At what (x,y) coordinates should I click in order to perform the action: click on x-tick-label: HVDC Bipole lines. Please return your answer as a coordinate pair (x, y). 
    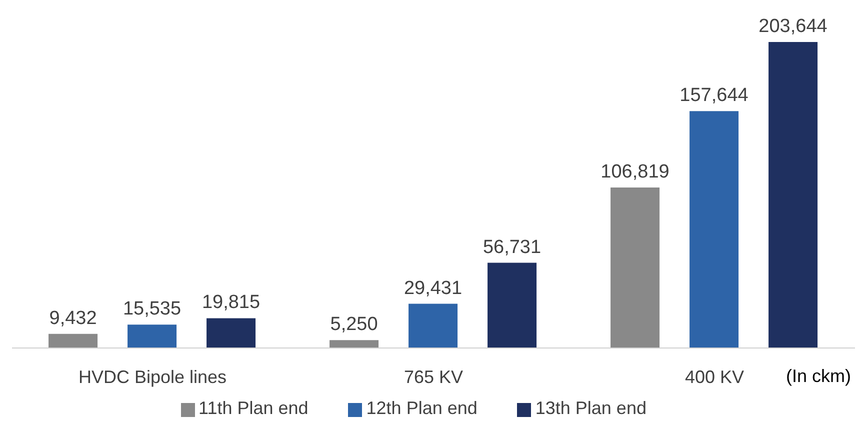
    Looking at the image, I should click on (152, 376).